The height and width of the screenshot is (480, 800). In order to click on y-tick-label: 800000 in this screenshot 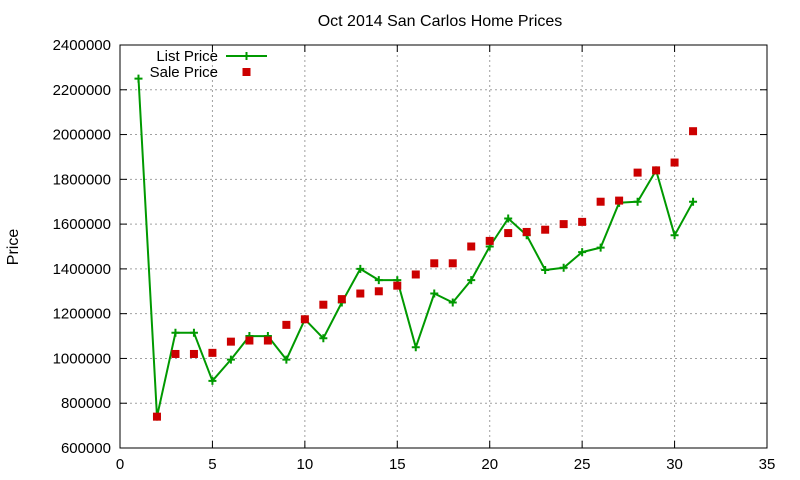, I will do `click(86, 403)`.